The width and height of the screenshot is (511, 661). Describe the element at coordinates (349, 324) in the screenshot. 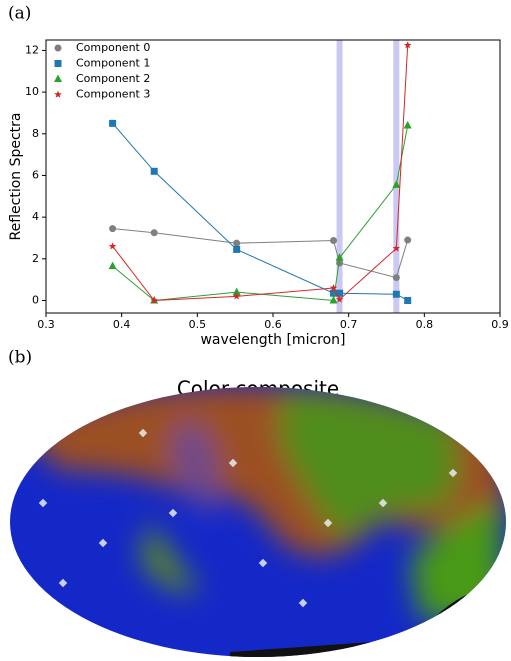

I see `x-tick-label: 0.7` at that location.